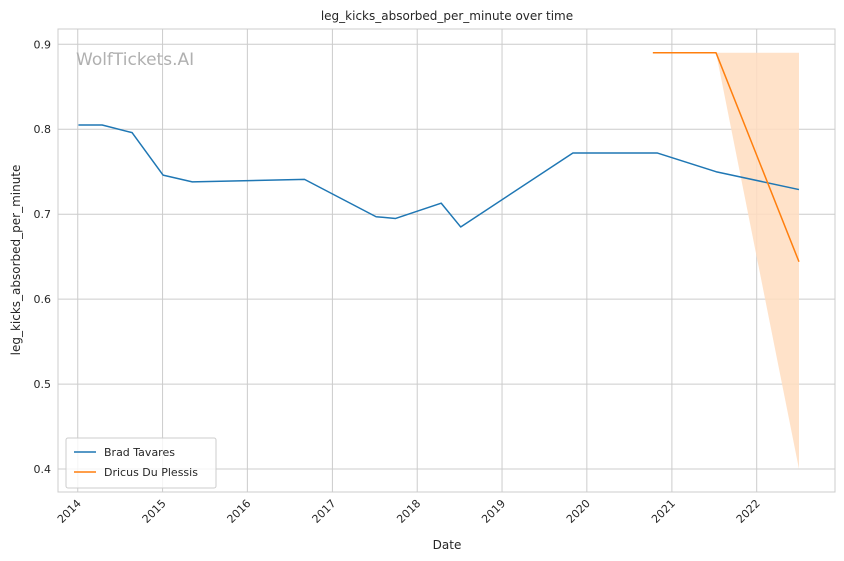 This screenshot has height=561, width=844. I want to click on confidence-band, so click(757, 261).